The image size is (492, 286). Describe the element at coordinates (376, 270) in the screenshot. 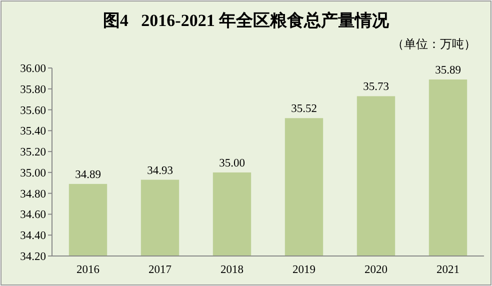

I see `x-tick-label: 2020` at that location.